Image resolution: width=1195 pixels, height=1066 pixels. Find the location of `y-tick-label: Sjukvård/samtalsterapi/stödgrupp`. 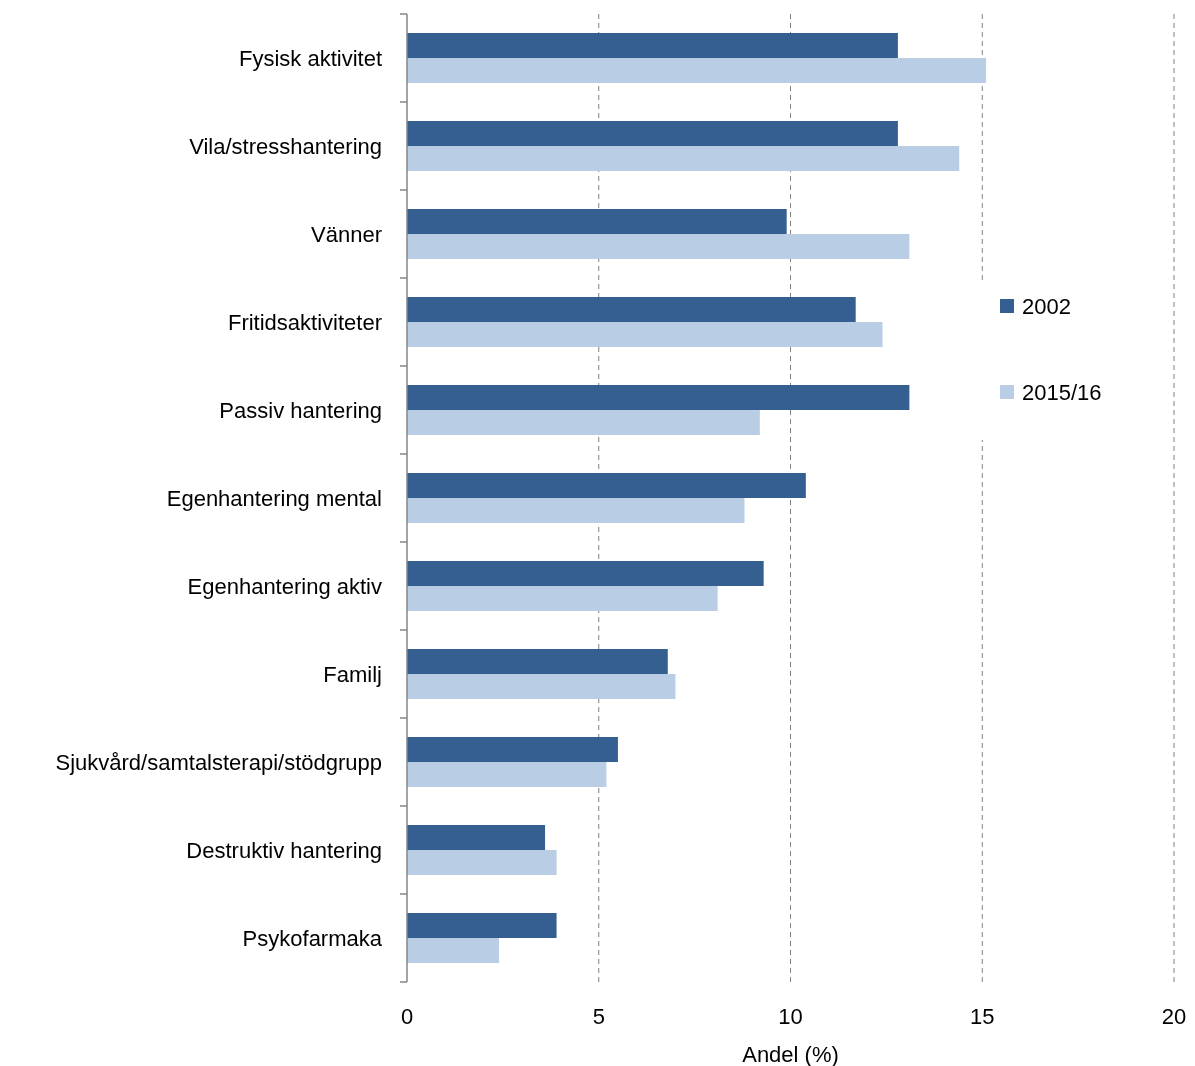

y-tick-label: Sjukvård/samtalsterapi/stödgrupp is located at coordinates (218, 762).